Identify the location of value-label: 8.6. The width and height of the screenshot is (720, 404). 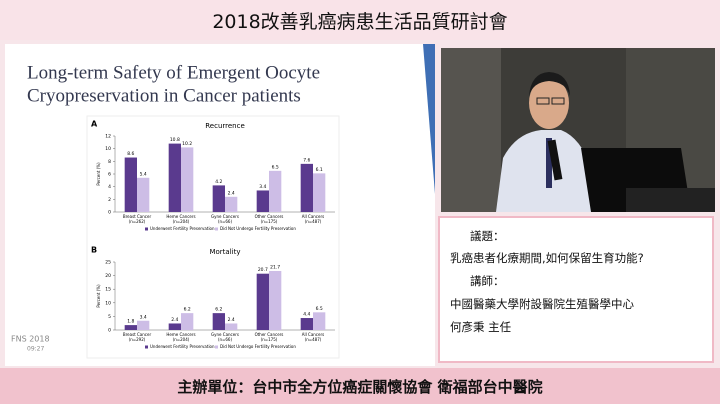
(130, 154).